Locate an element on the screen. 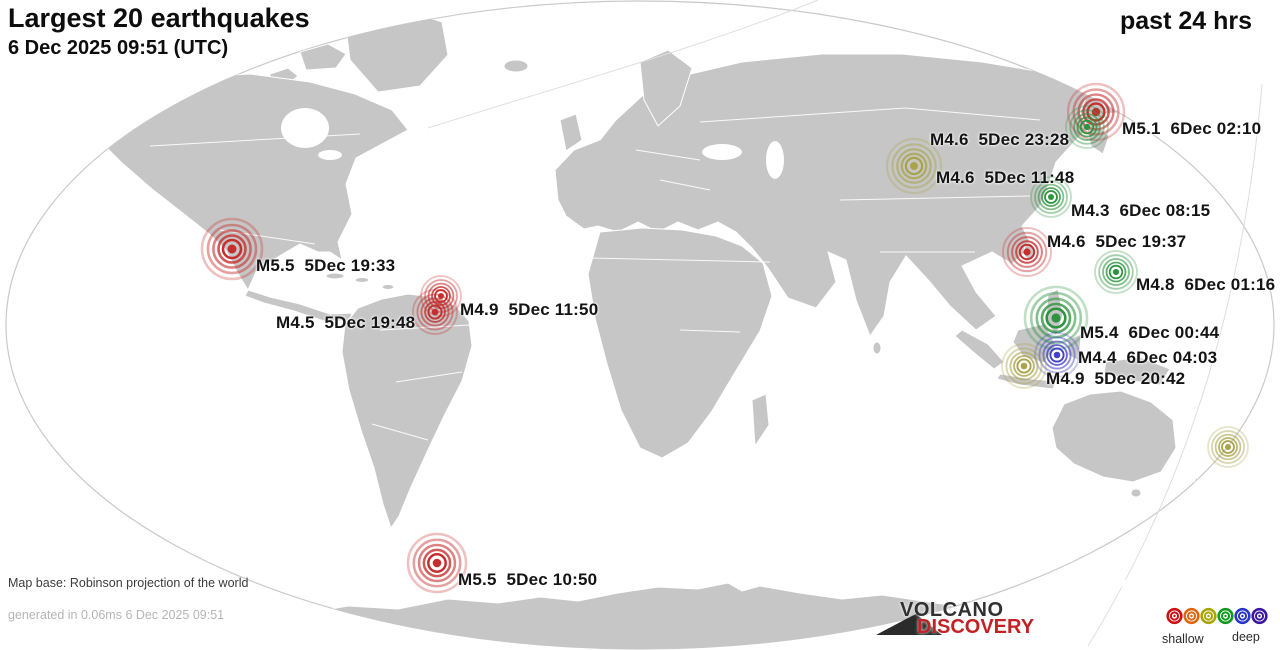 The width and height of the screenshot is (1280, 650). logo-volcano-text: VOLCANO is located at coordinates (952, 610).